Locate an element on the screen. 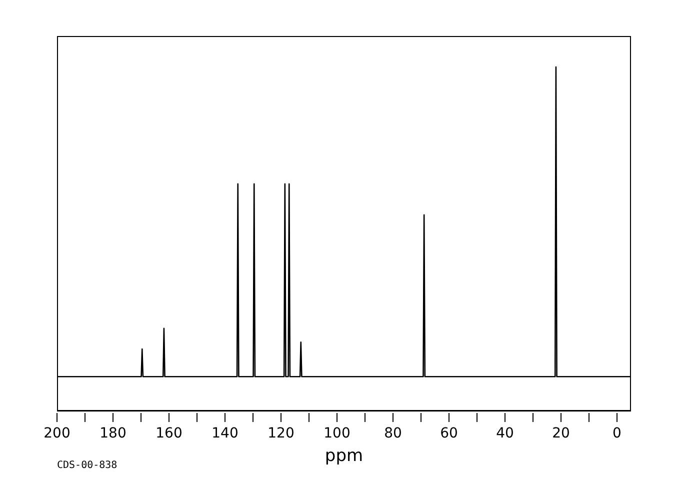  x-tick-label: 160 is located at coordinates (169, 434).